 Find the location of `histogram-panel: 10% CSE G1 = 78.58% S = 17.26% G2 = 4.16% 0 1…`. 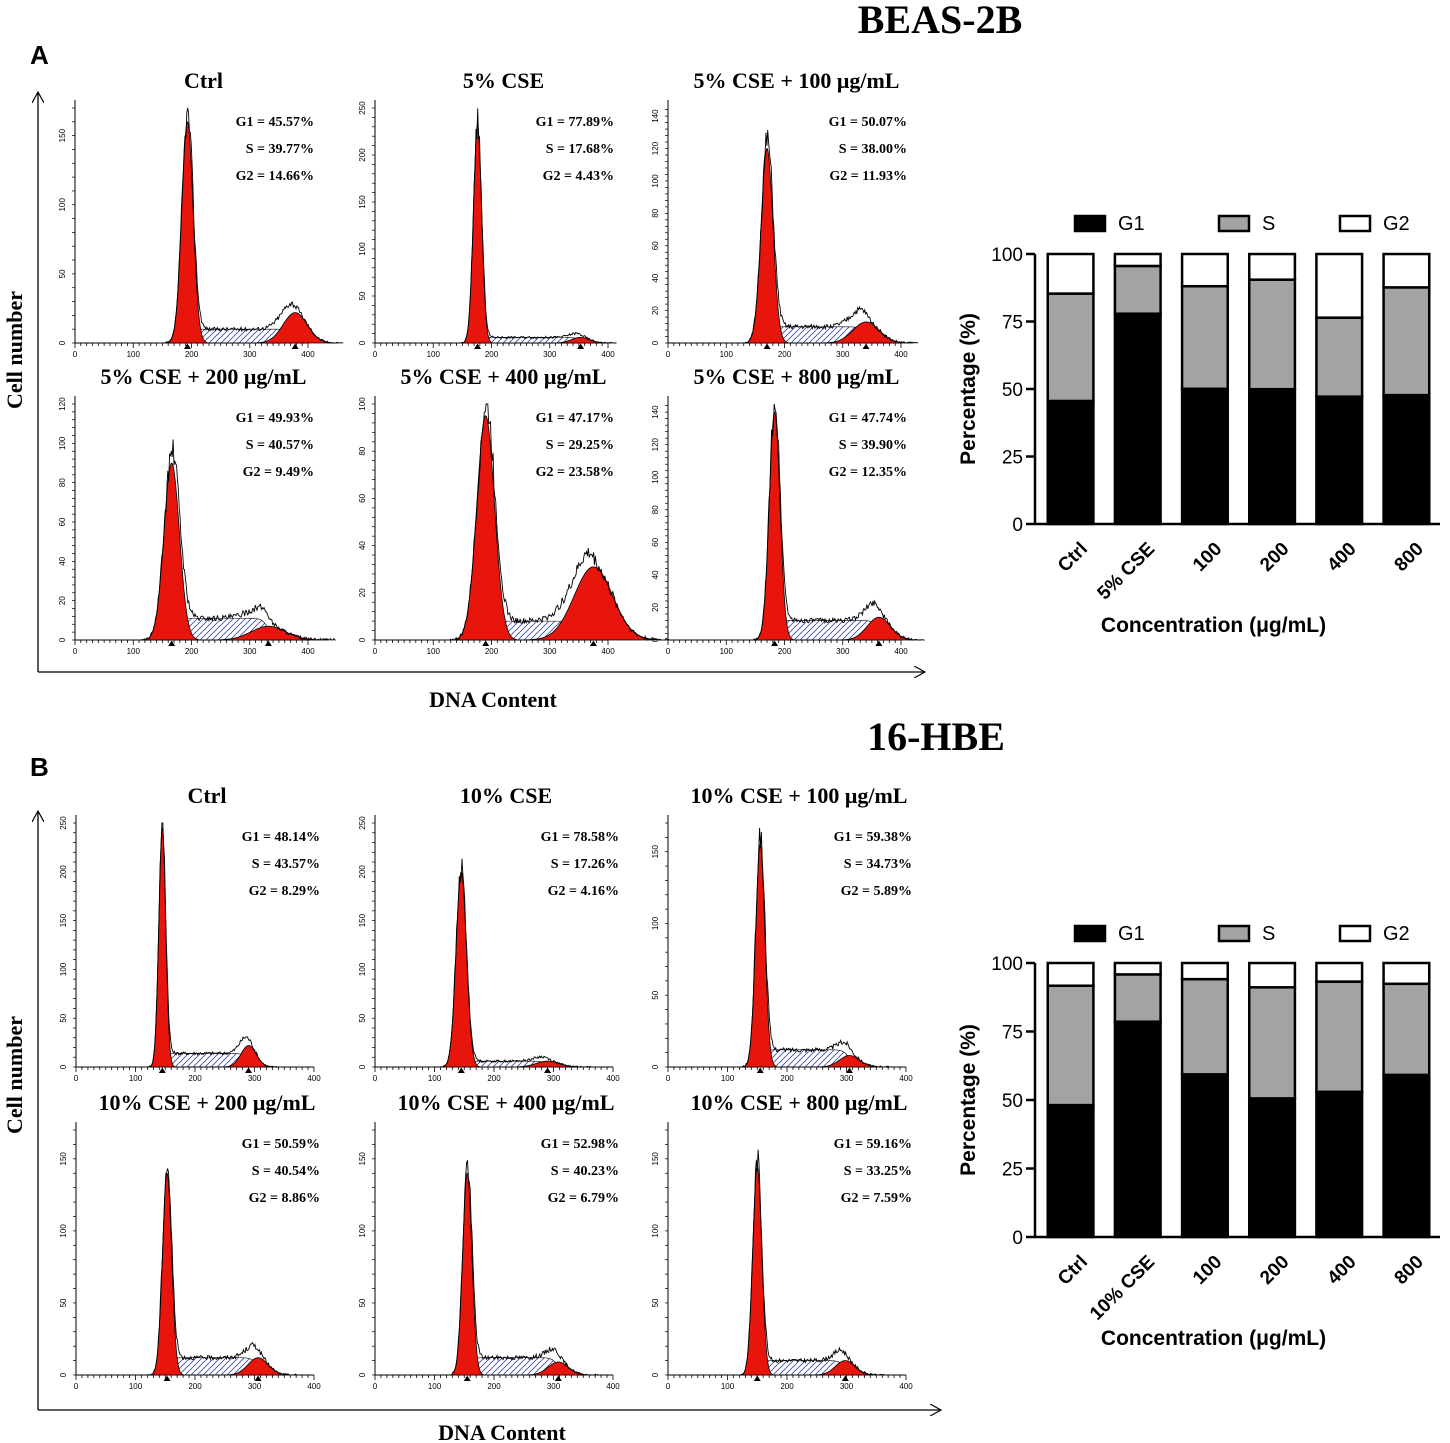

histogram-panel: 10% CSE G1 = 78.58% S = 17.26% G2 = 4.16% 0 1… is located at coordinates (489, 933).